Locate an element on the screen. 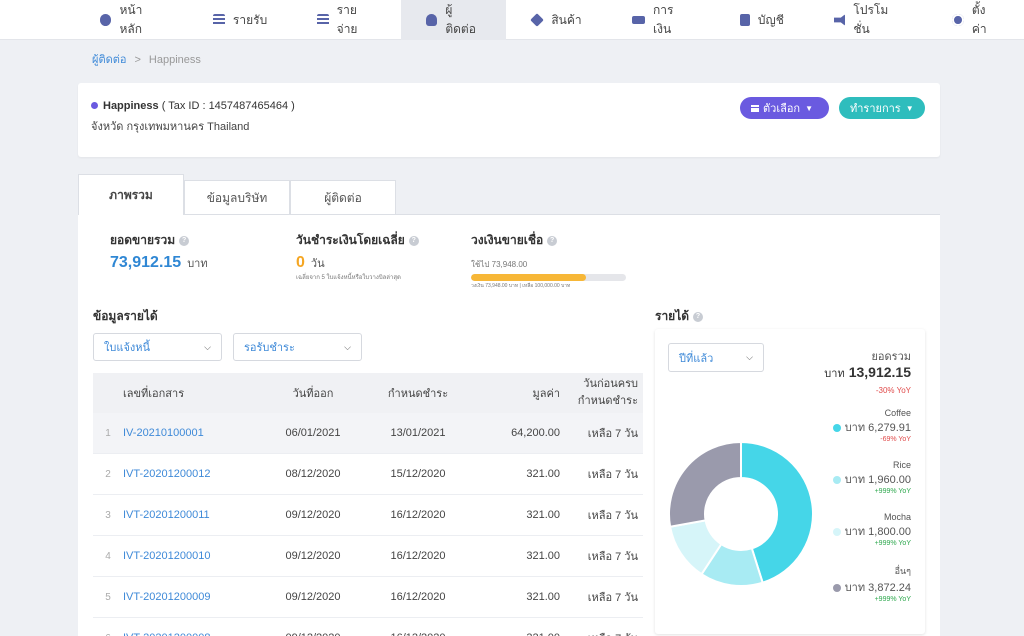  legend-item: Coffee บาท 6,279.91 -69% YoY is located at coordinates (871, 425).